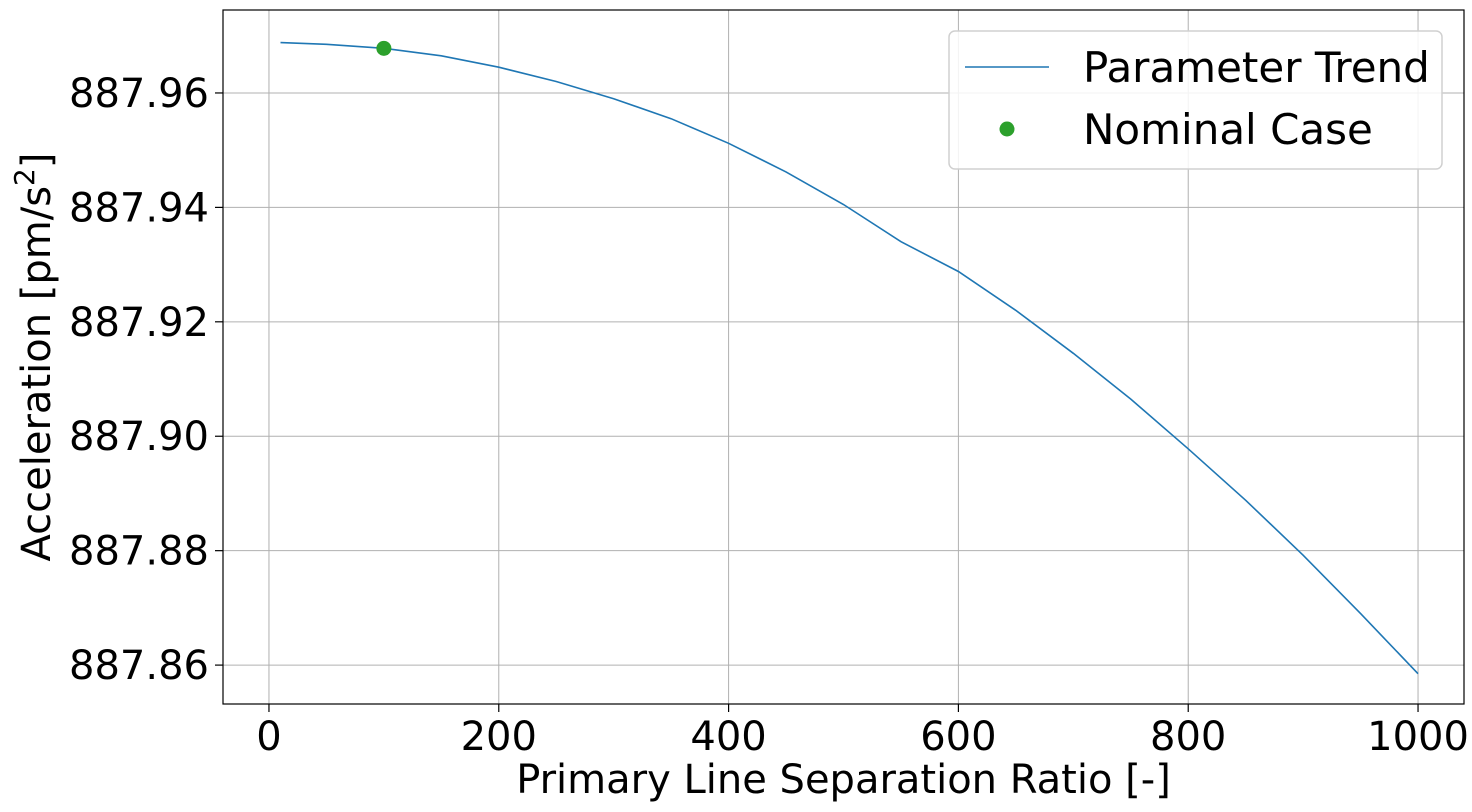 This screenshot has height=812, width=1472. What do you see at coordinates (728, 737) in the screenshot?
I see `x-tick-label: 400` at bounding box center [728, 737].